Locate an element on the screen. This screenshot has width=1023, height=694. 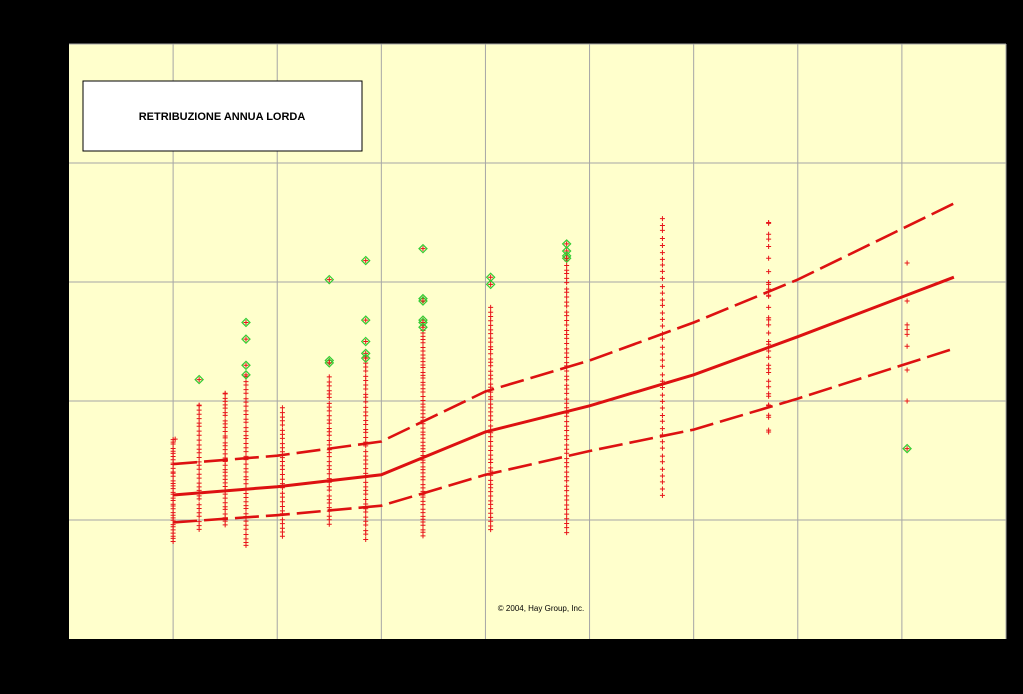
x-tick-label: 0 is located at coordinates (69, 654).